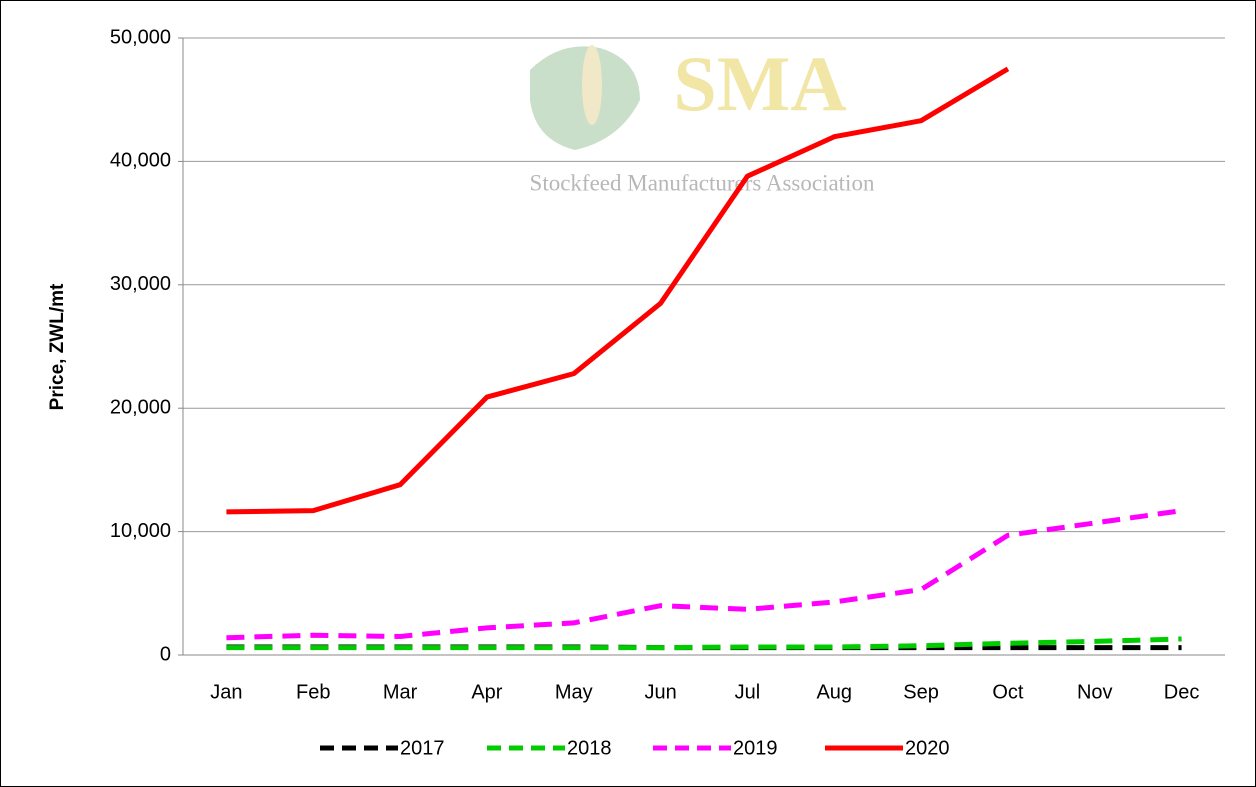 Image resolution: width=1256 pixels, height=787 pixels. What do you see at coordinates (755, 748) in the screenshot?
I see `legend-label: 2019` at bounding box center [755, 748].